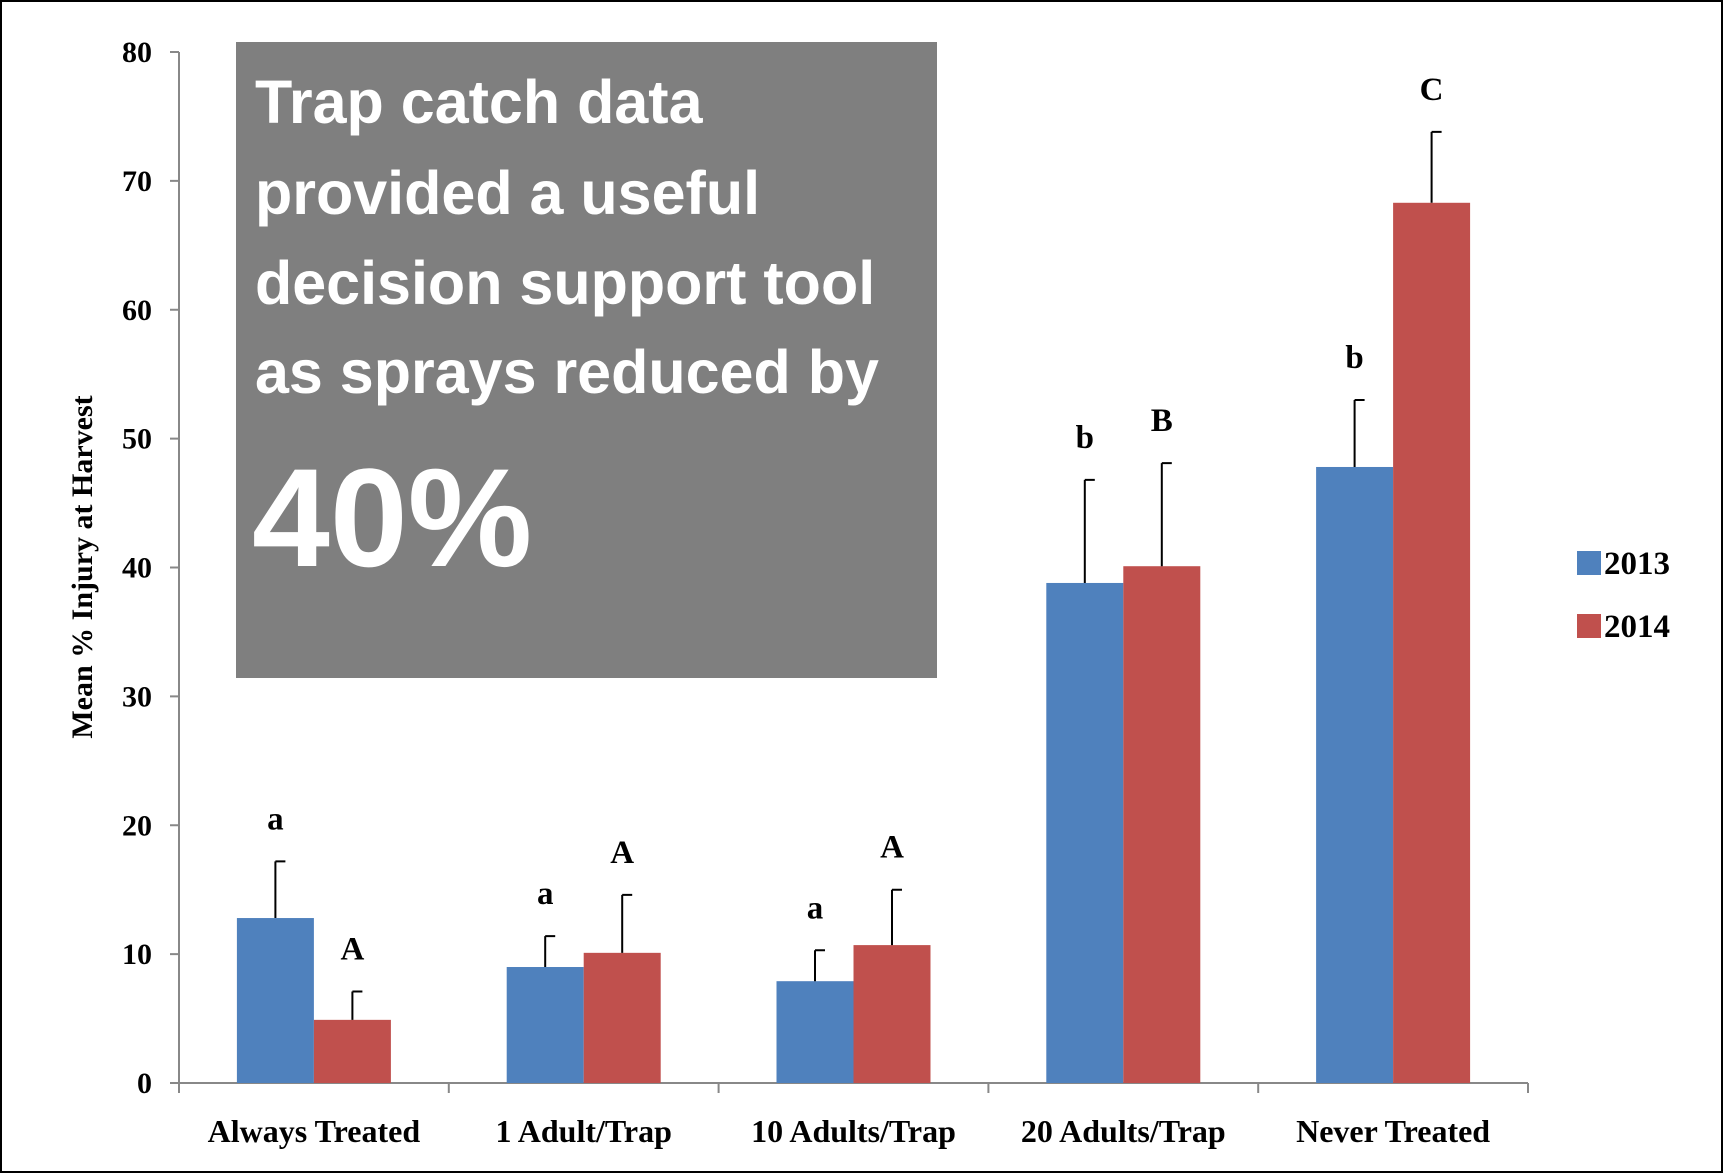 Image resolution: width=1723 pixels, height=1173 pixels. What do you see at coordinates (314, 1131) in the screenshot?
I see `x-tick-label: Always Treated` at bounding box center [314, 1131].